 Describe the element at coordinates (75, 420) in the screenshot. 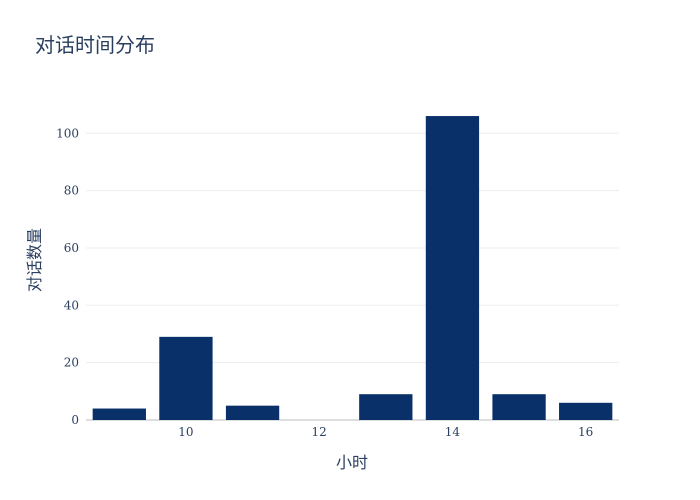

I see `y-tick-label: 0` at that location.